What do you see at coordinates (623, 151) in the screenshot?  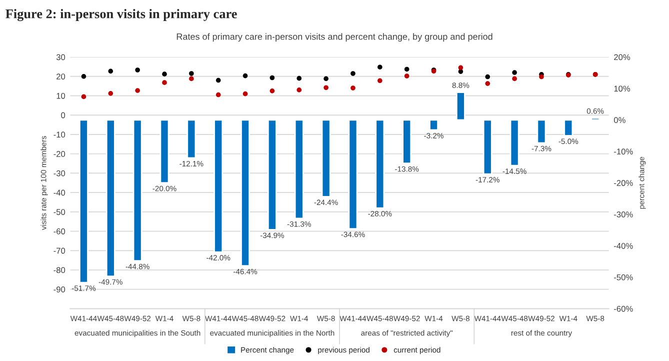 I see `y2-tick-label: -10%` at bounding box center [623, 151].